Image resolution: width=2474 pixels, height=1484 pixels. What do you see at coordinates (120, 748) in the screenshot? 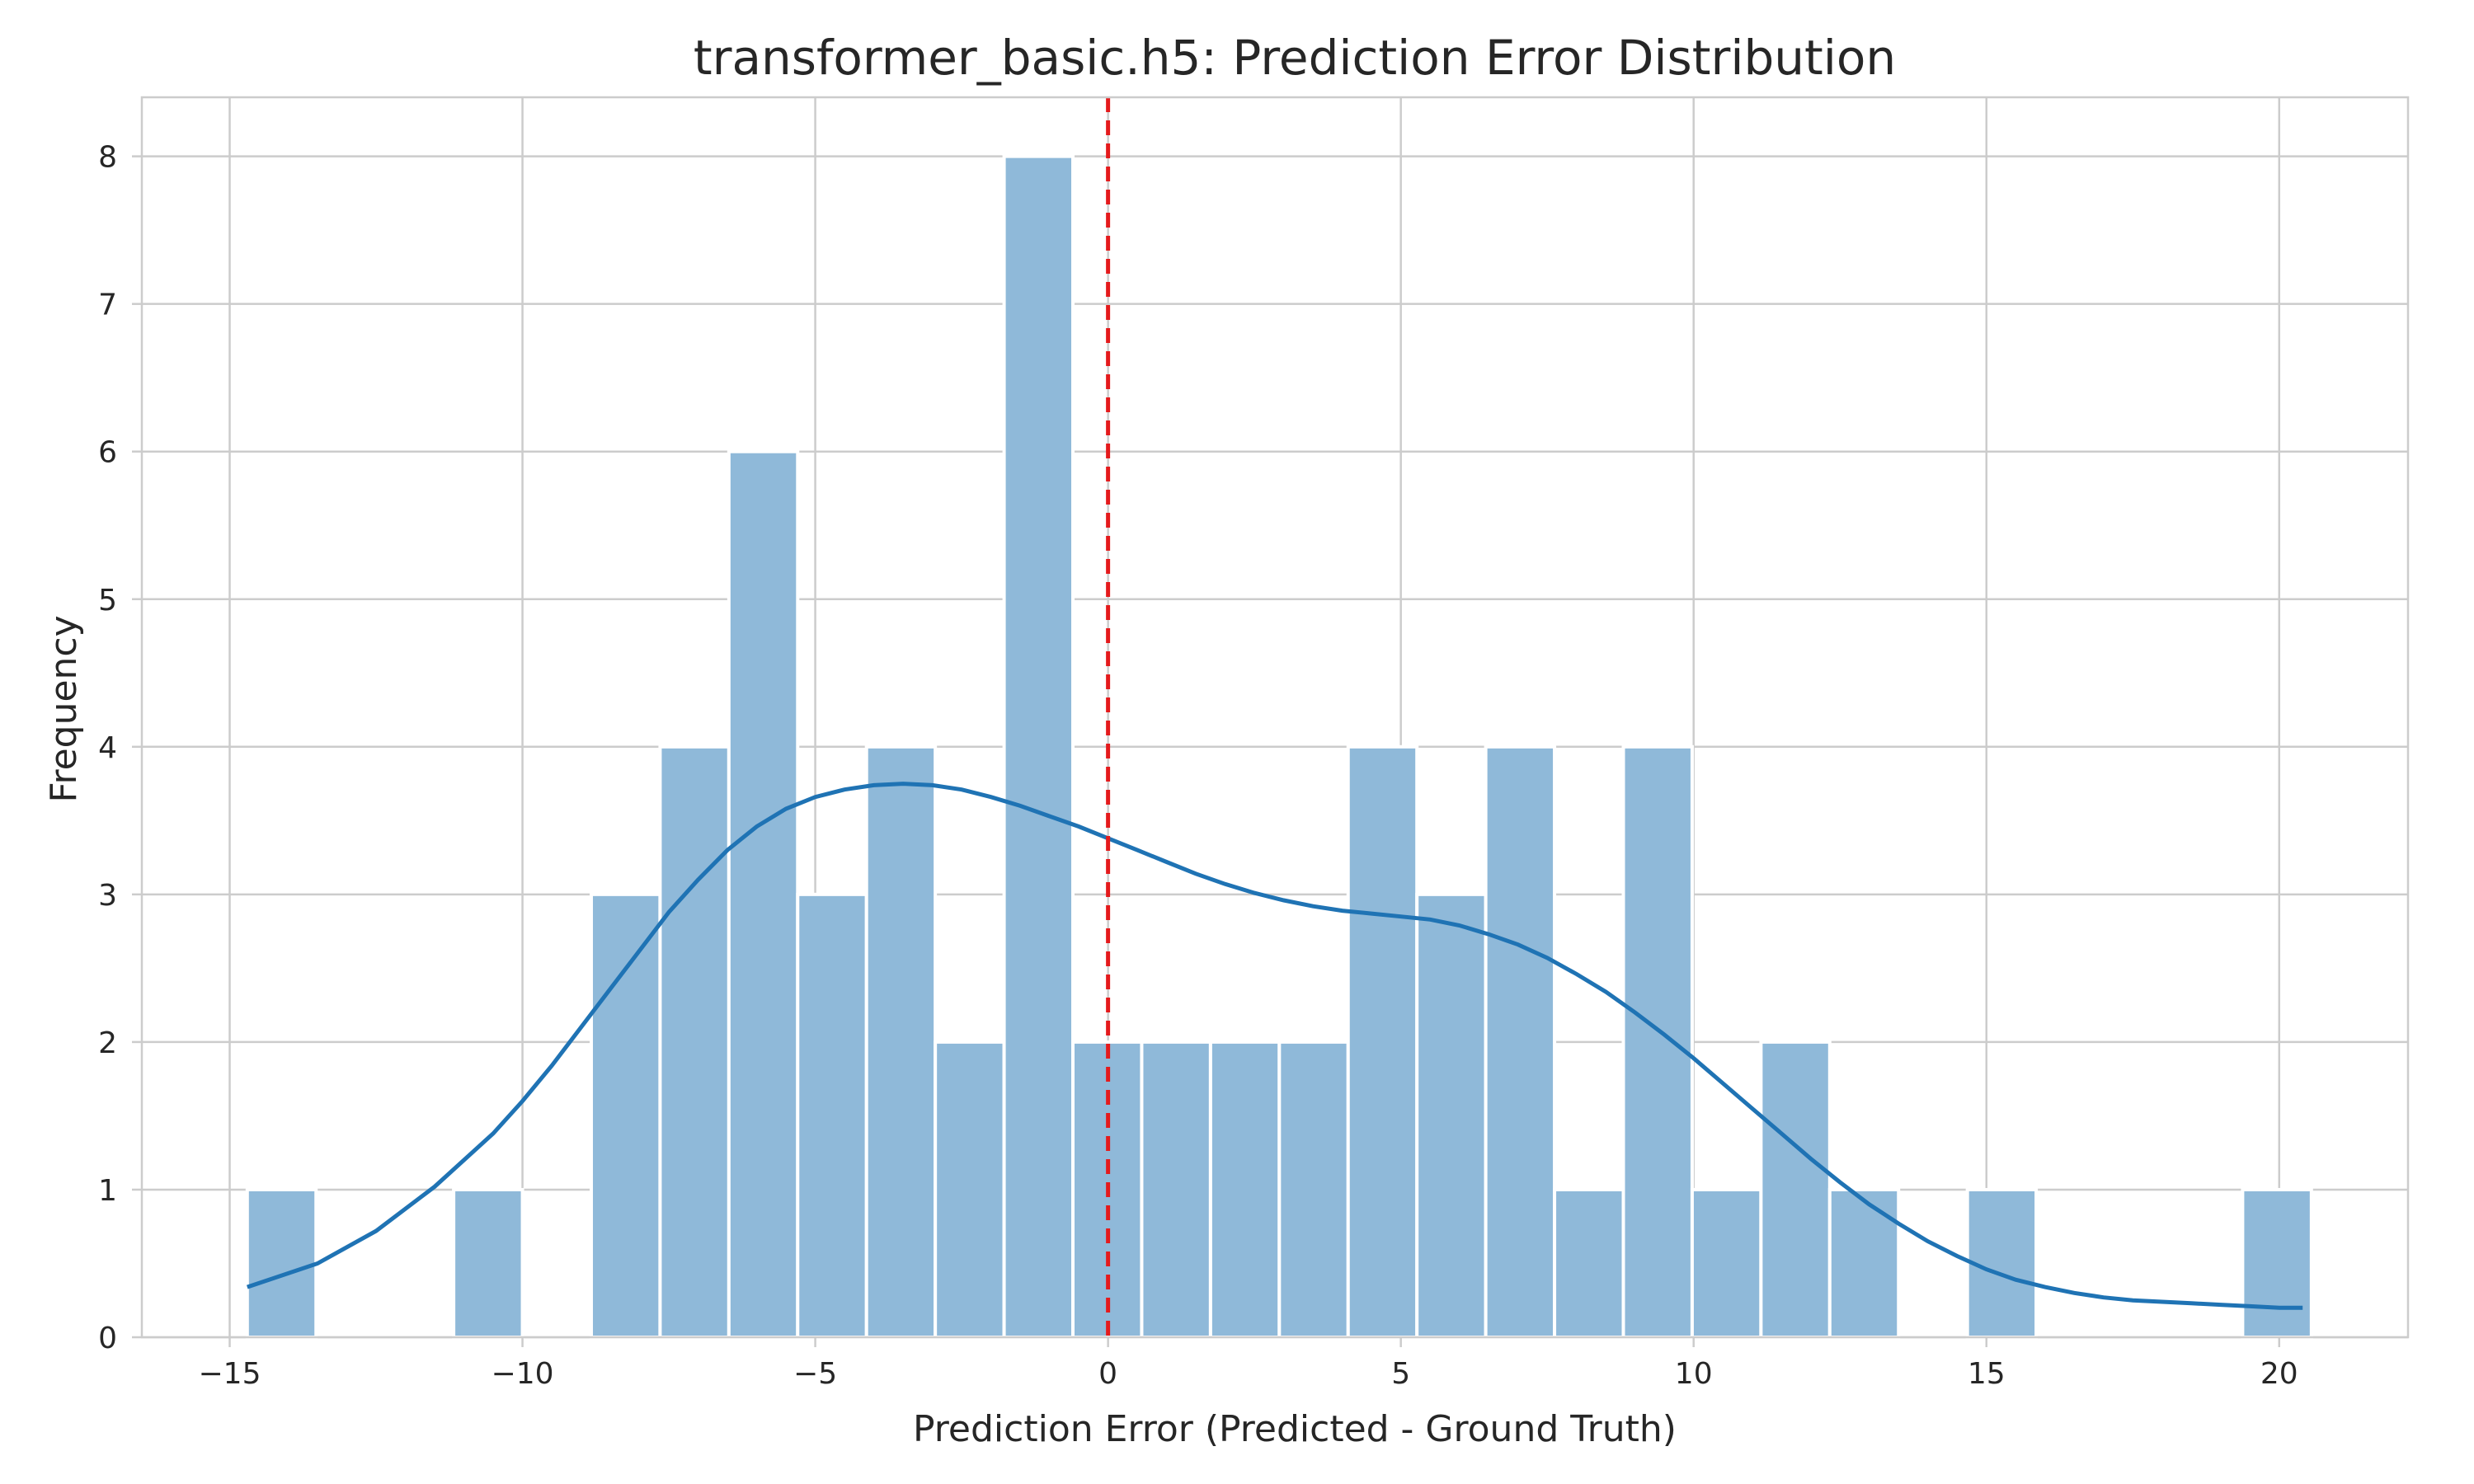
I see `y-axis-ticks: 0 1 2 3 4 5 6 7 8` at bounding box center [120, 748].